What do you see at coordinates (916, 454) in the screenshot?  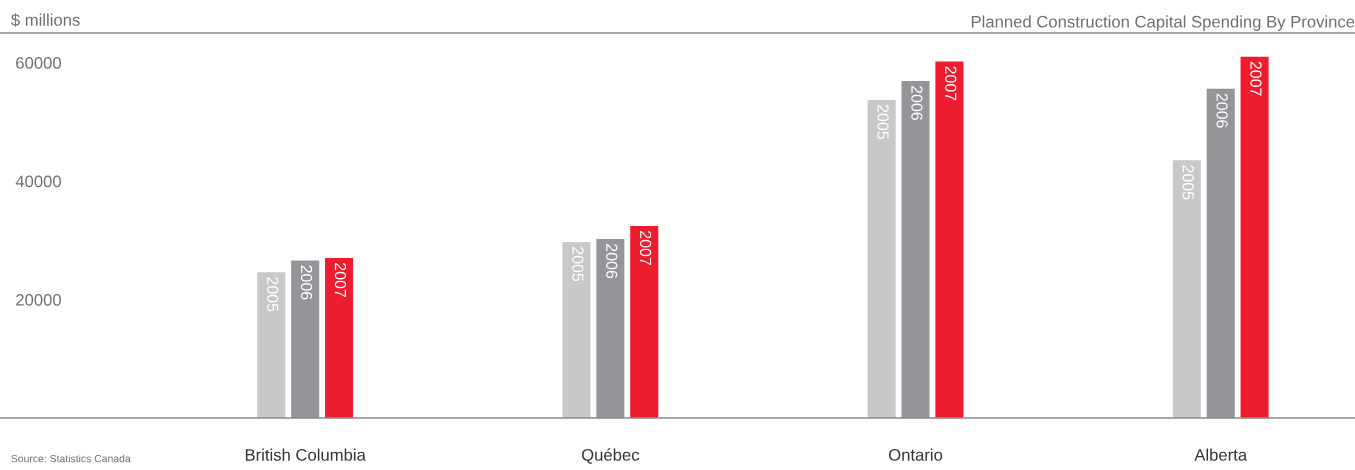 I see `x-tick-label: Ontario` at bounding box center [916, 454].